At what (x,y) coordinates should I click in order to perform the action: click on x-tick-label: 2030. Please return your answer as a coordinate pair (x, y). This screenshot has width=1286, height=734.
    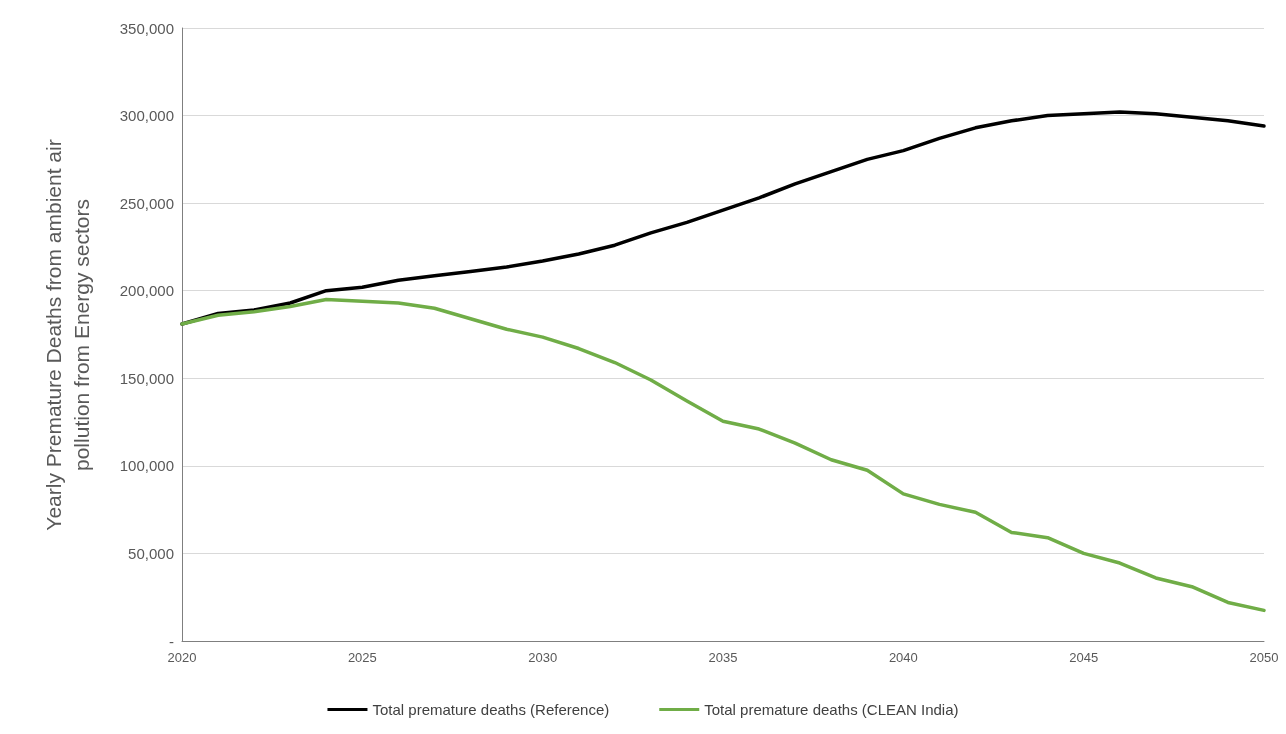
    Looking at the image, I should click on (543, 657).